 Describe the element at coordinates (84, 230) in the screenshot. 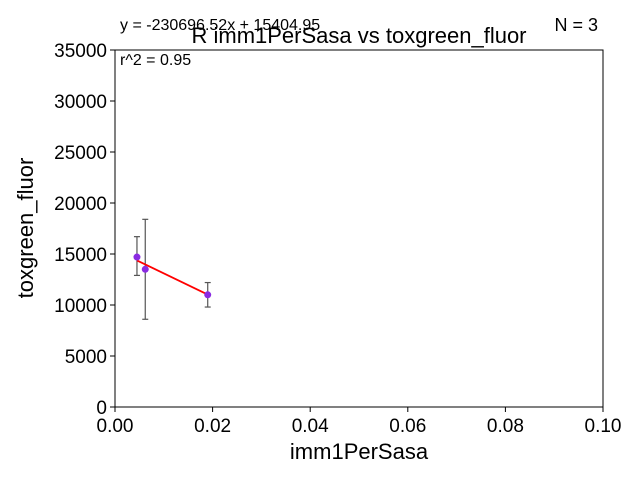

I see `y-axis-ticks: 0 5000 10000 15000 20000 25000 30000 35000` at that location.